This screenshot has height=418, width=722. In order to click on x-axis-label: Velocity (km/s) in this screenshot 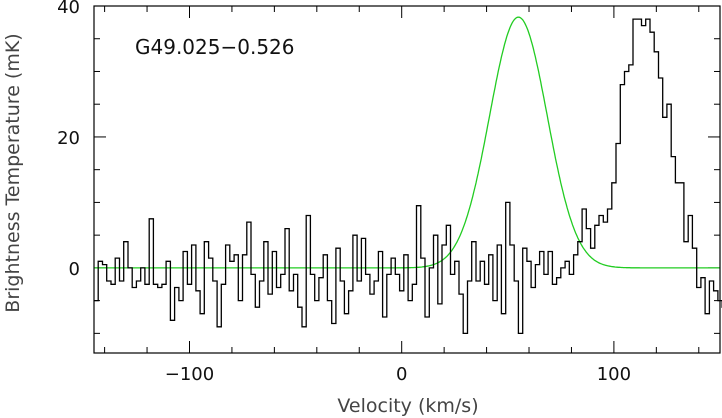, I will do `click(407, 406)`.